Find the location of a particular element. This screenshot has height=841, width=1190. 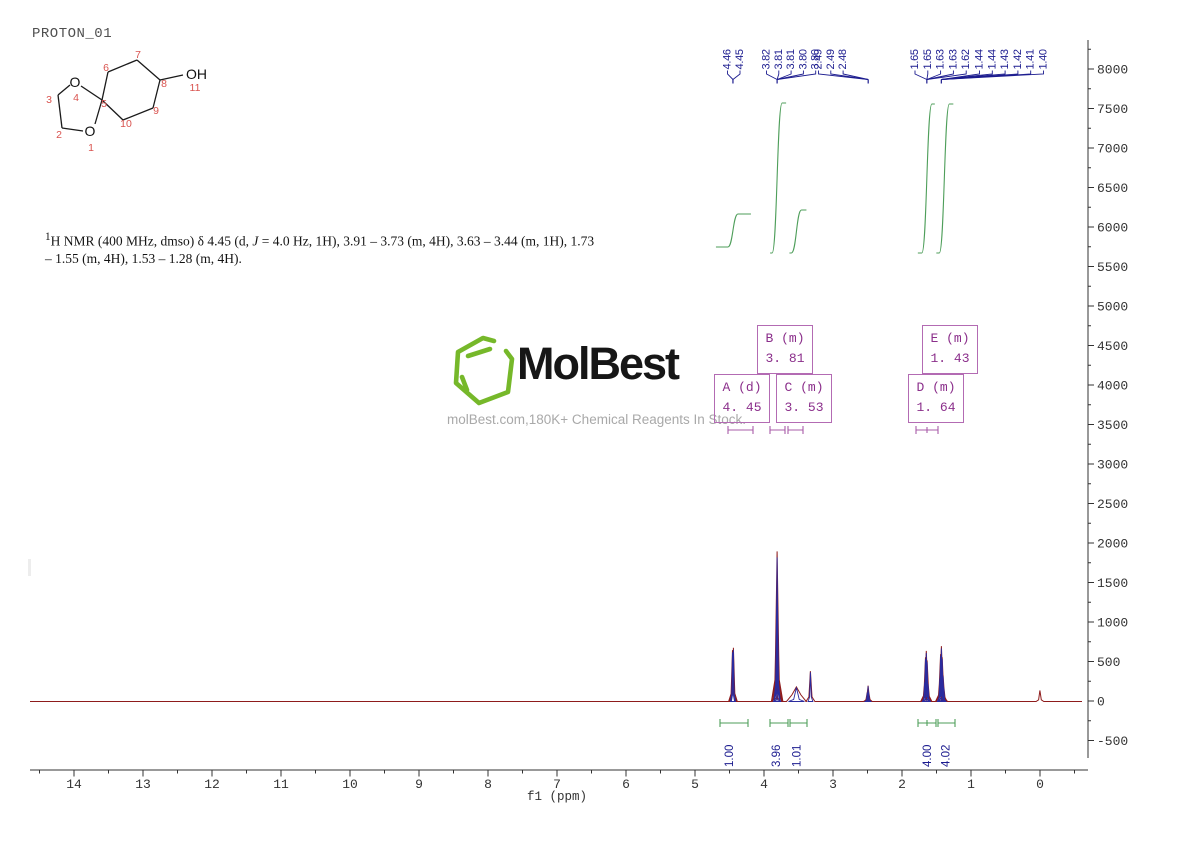

y-axis-tick-label: 6000 is located at coordinates (1112, 228).